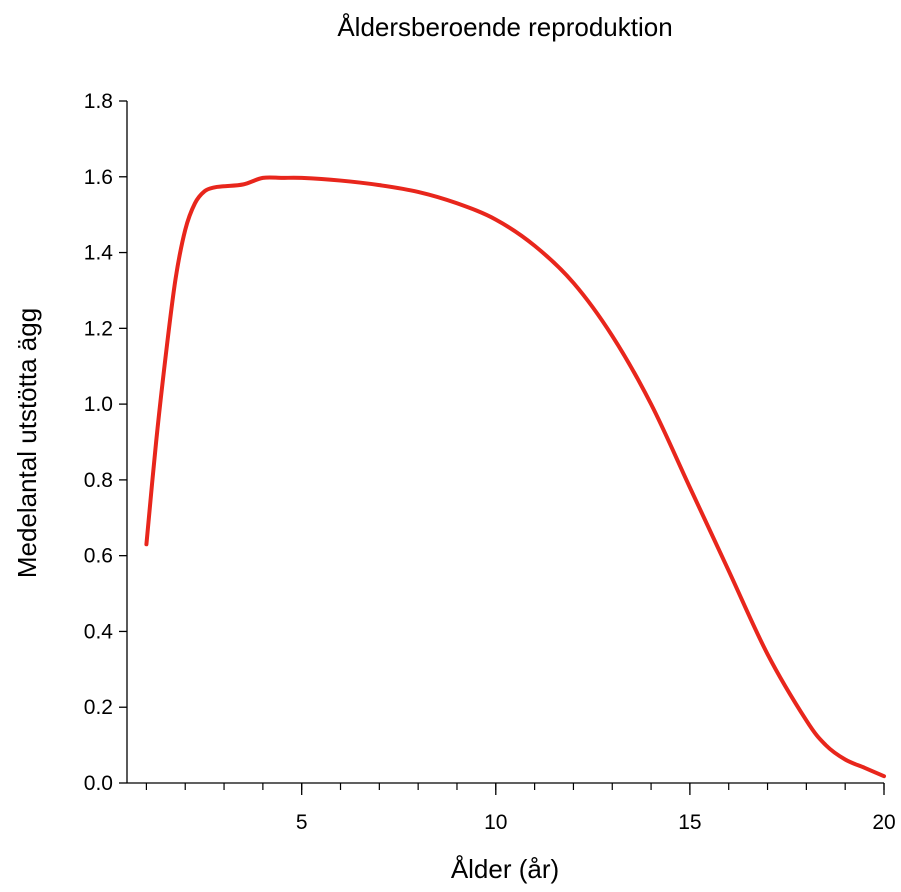  What do you see at coordinates (98, 404) in the screenshot?
I see `y-tick-label: 1.0` at bounding box center [98, 404].